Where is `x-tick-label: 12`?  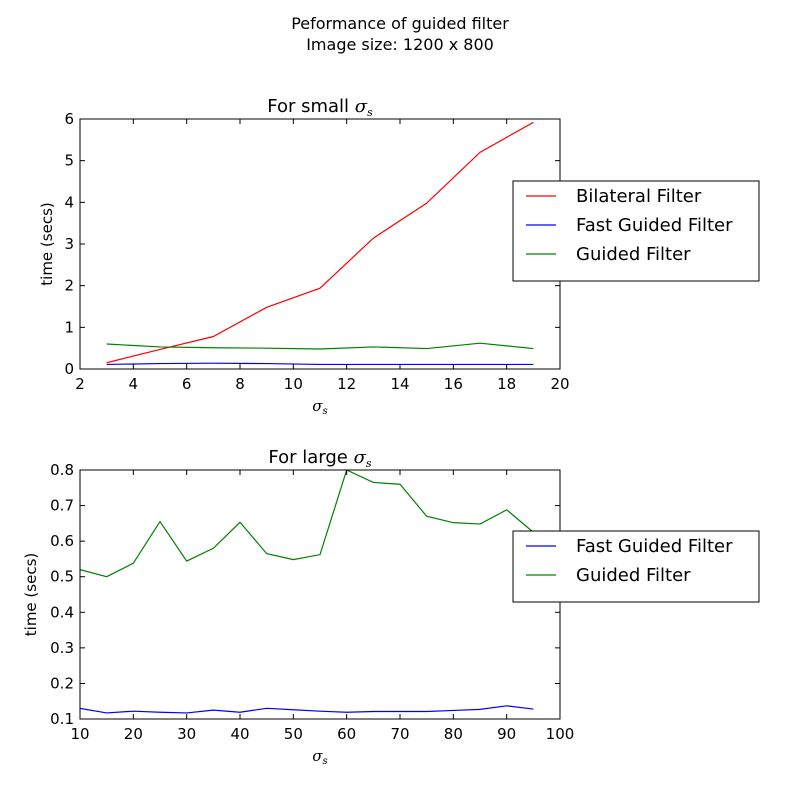
x-tick-label: 12 is located at coordinates (346, 384).